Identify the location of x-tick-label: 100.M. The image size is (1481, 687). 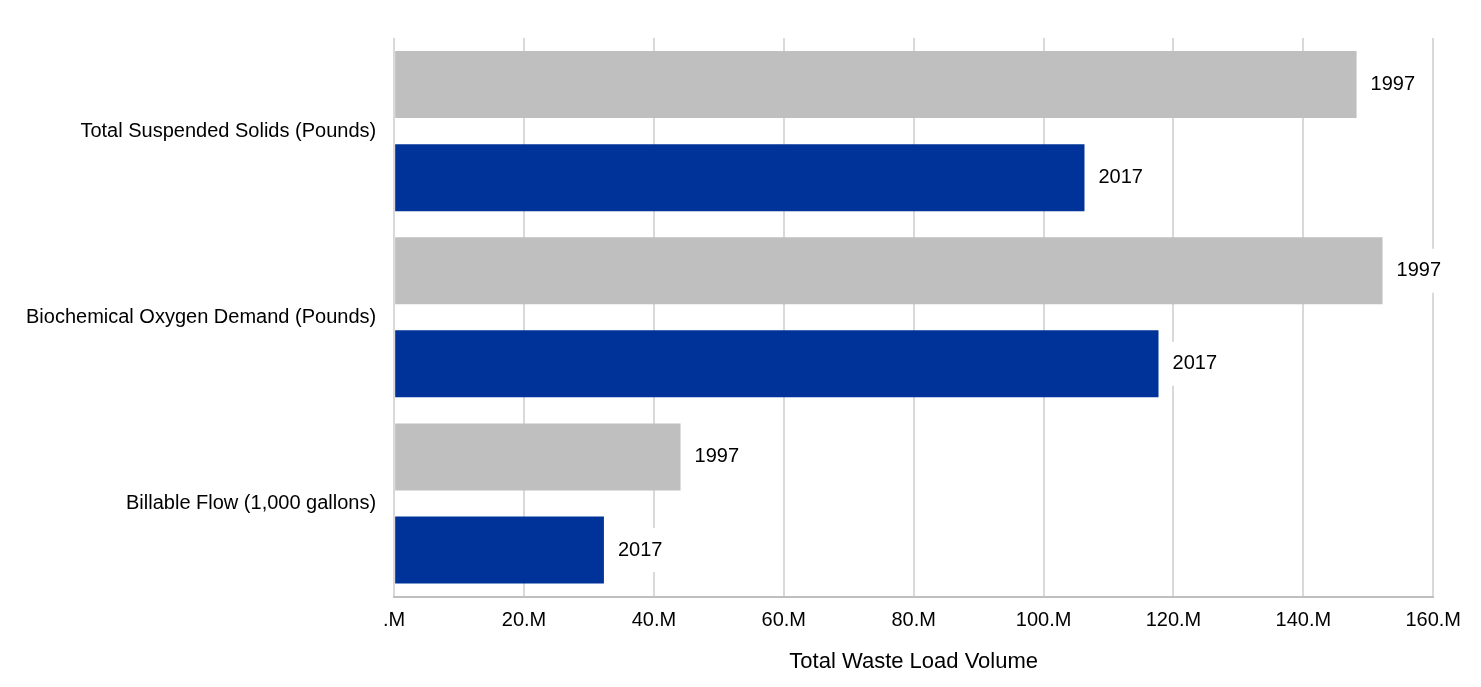
(1043, 619).